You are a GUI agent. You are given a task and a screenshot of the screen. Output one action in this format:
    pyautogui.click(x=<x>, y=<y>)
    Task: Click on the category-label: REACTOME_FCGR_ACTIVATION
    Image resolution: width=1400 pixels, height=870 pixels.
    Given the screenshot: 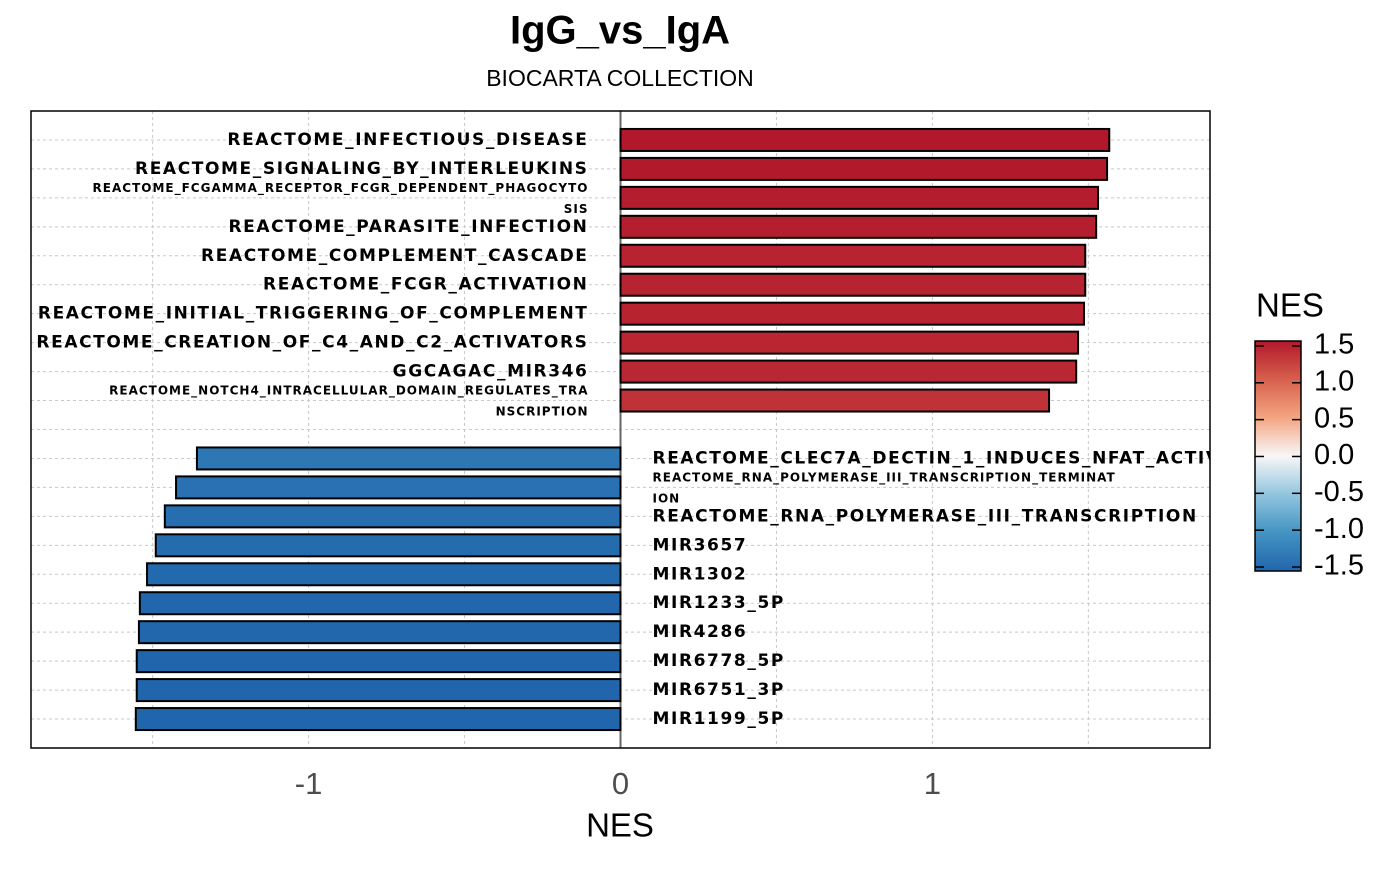 What is the action you would take?
    pyautogui.click(x=425, y=285)
    